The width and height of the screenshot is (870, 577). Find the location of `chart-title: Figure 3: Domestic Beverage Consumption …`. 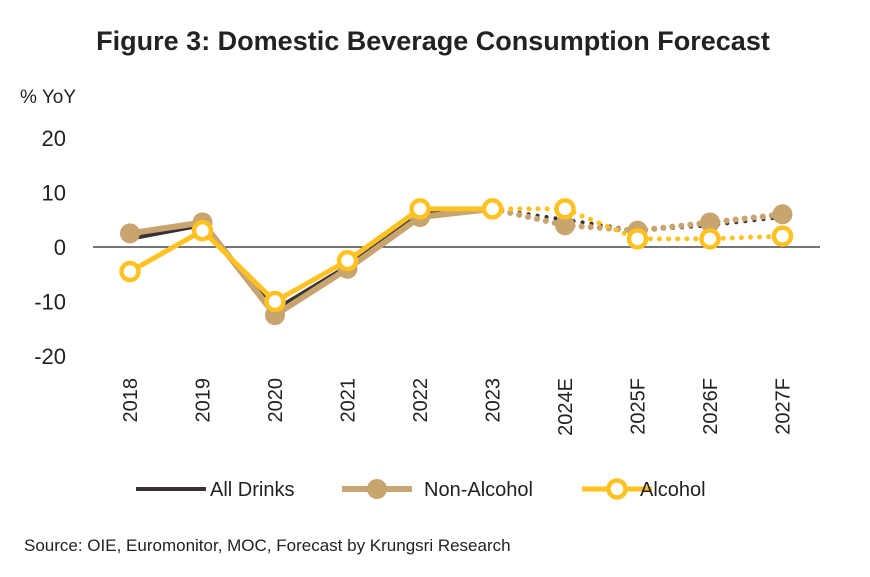

chart-title: Figure 3: Domestic Beverage Consumption … is located at coordinates (433, 41).